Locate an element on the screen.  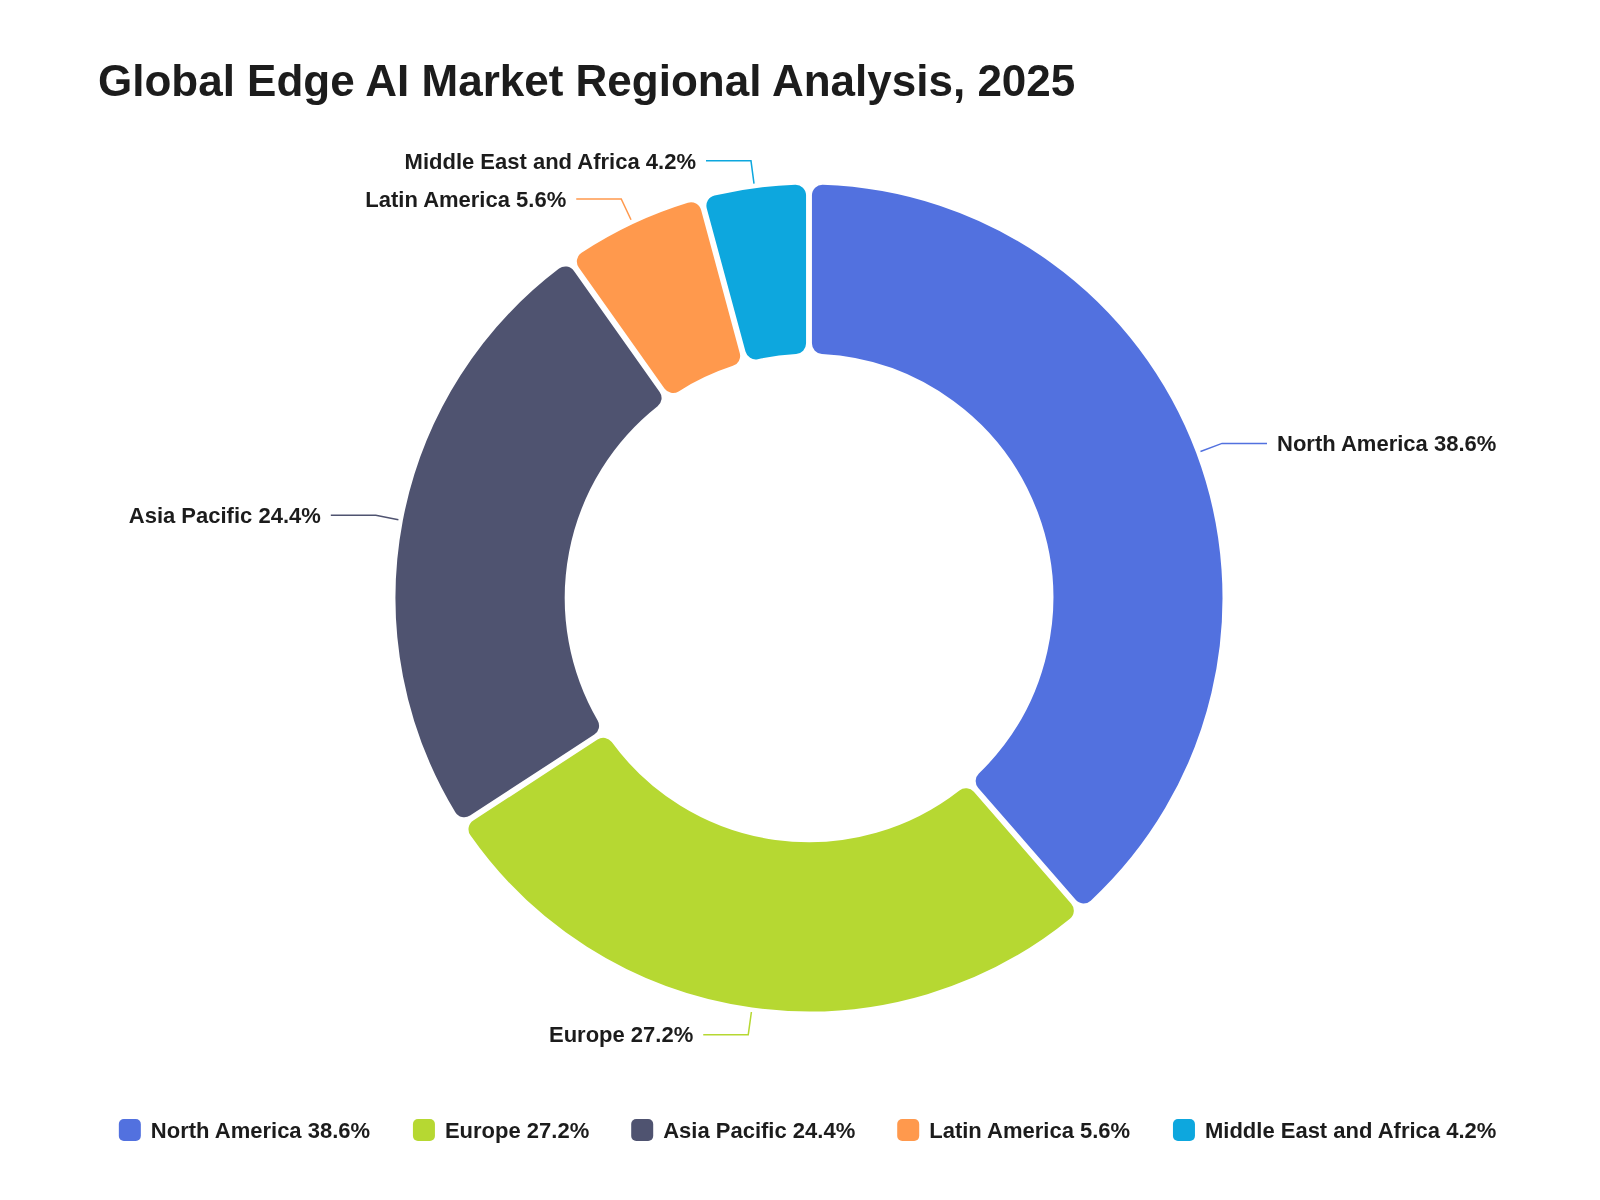
legend-label: North America 38.6% is located at coordinates (260, 1130).